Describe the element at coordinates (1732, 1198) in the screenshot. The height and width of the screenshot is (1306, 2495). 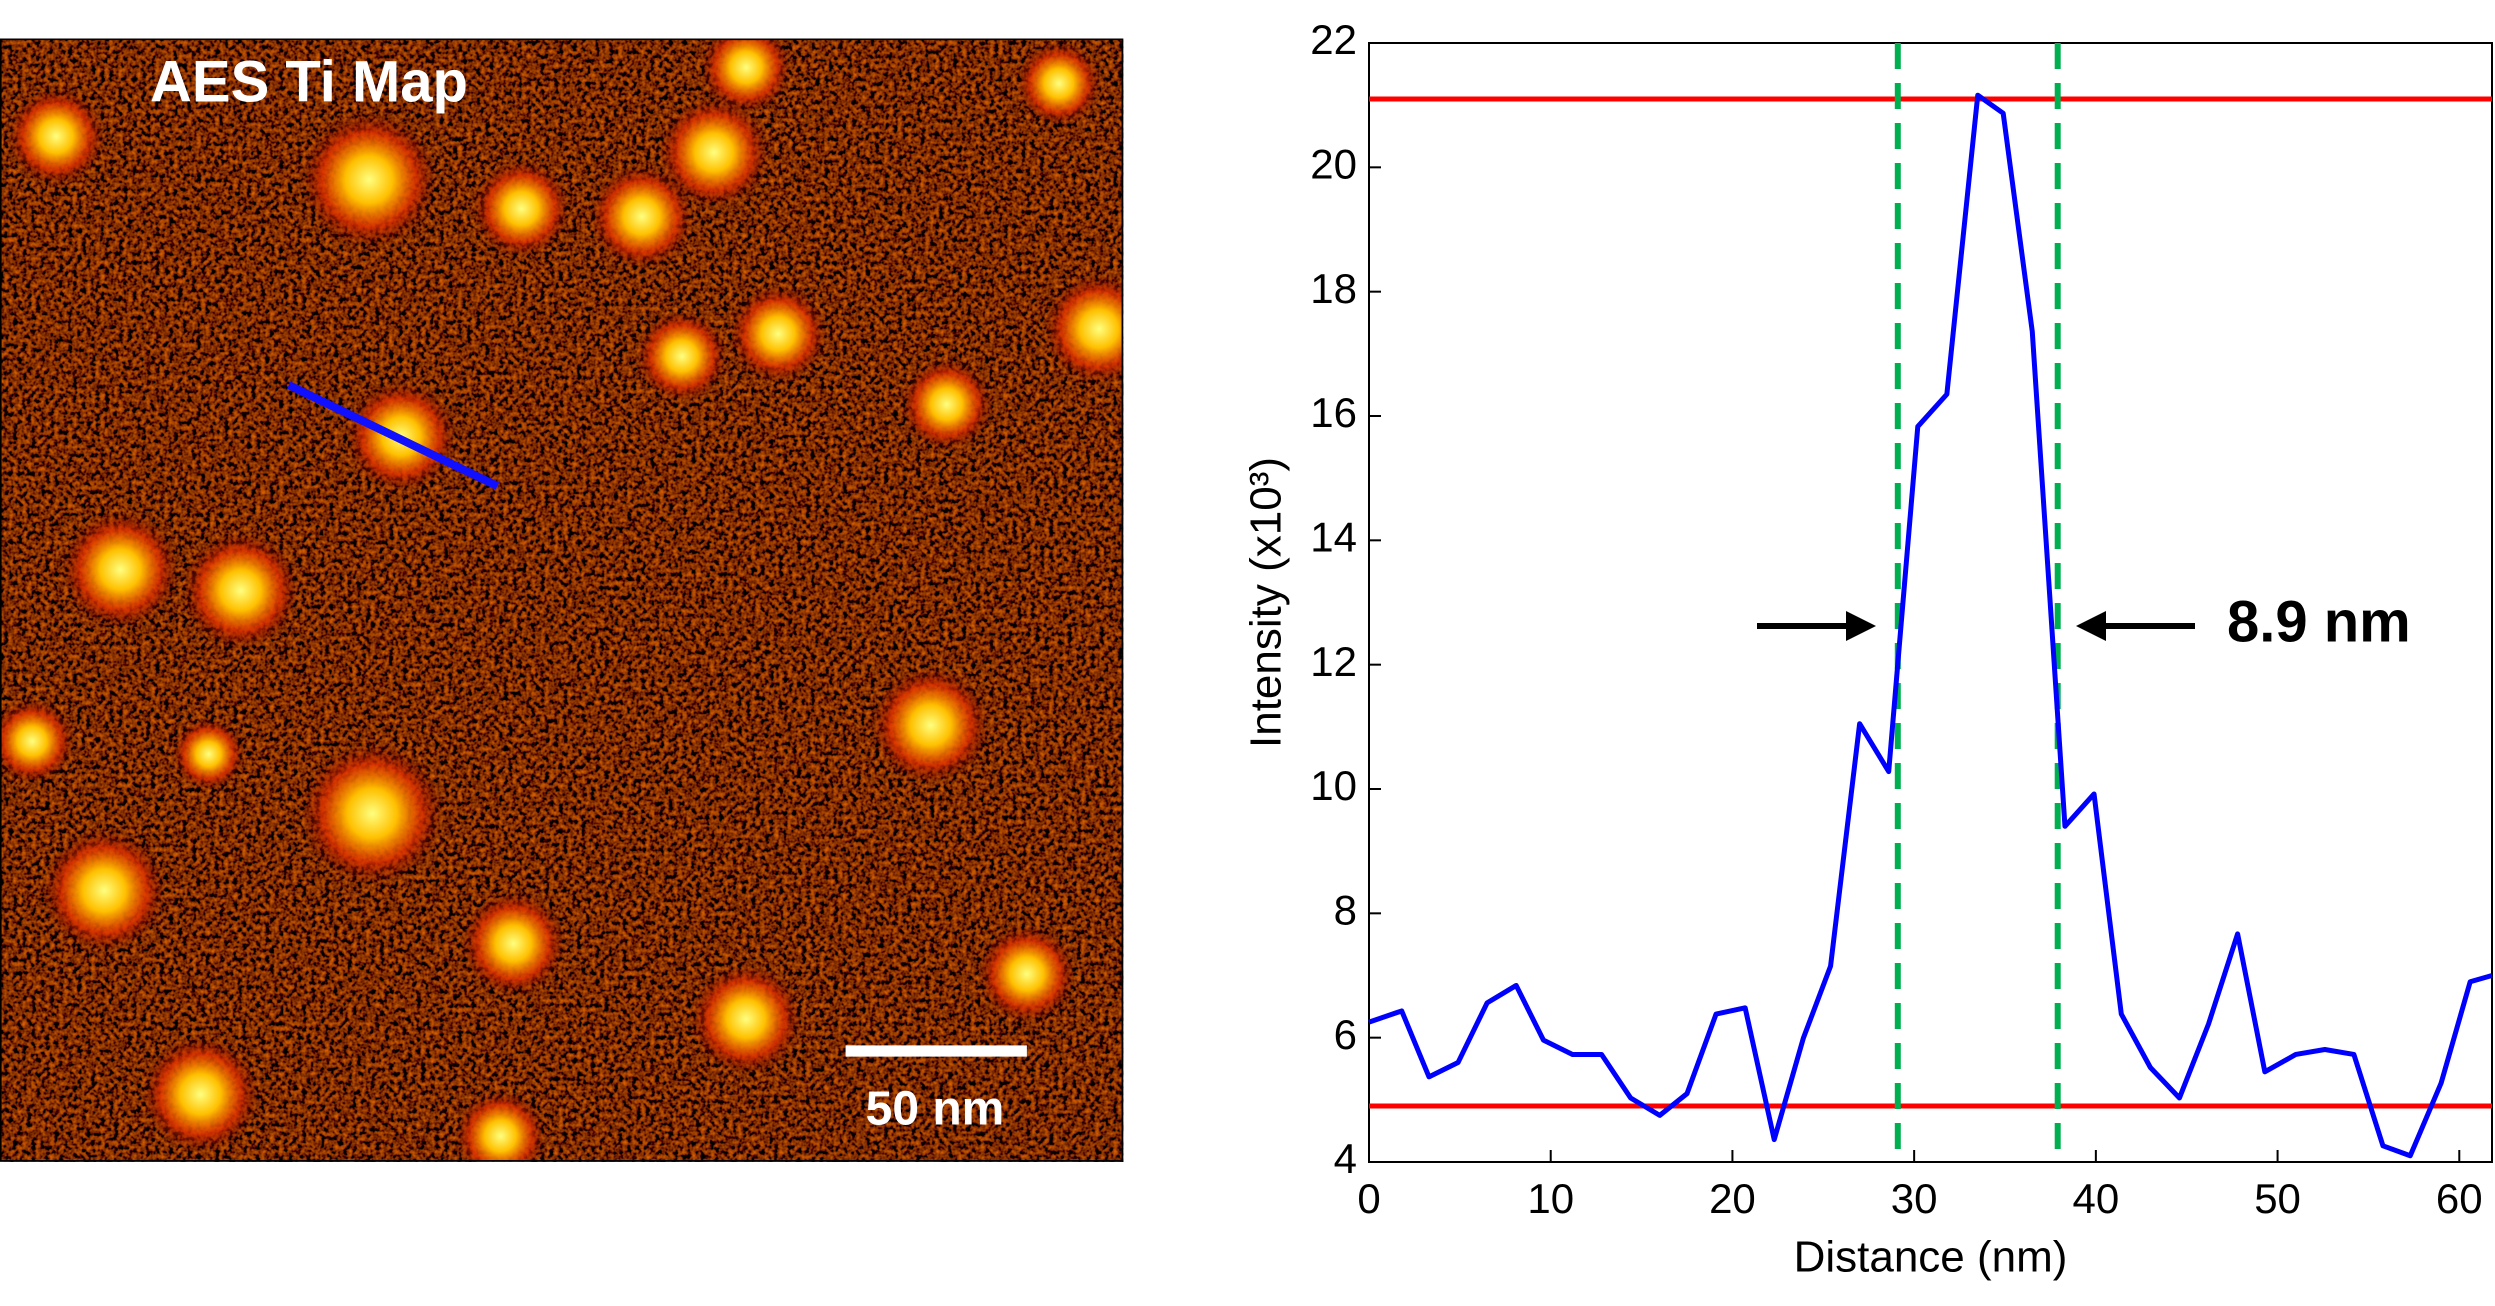
I see `x-tick-label: 20` at that location.